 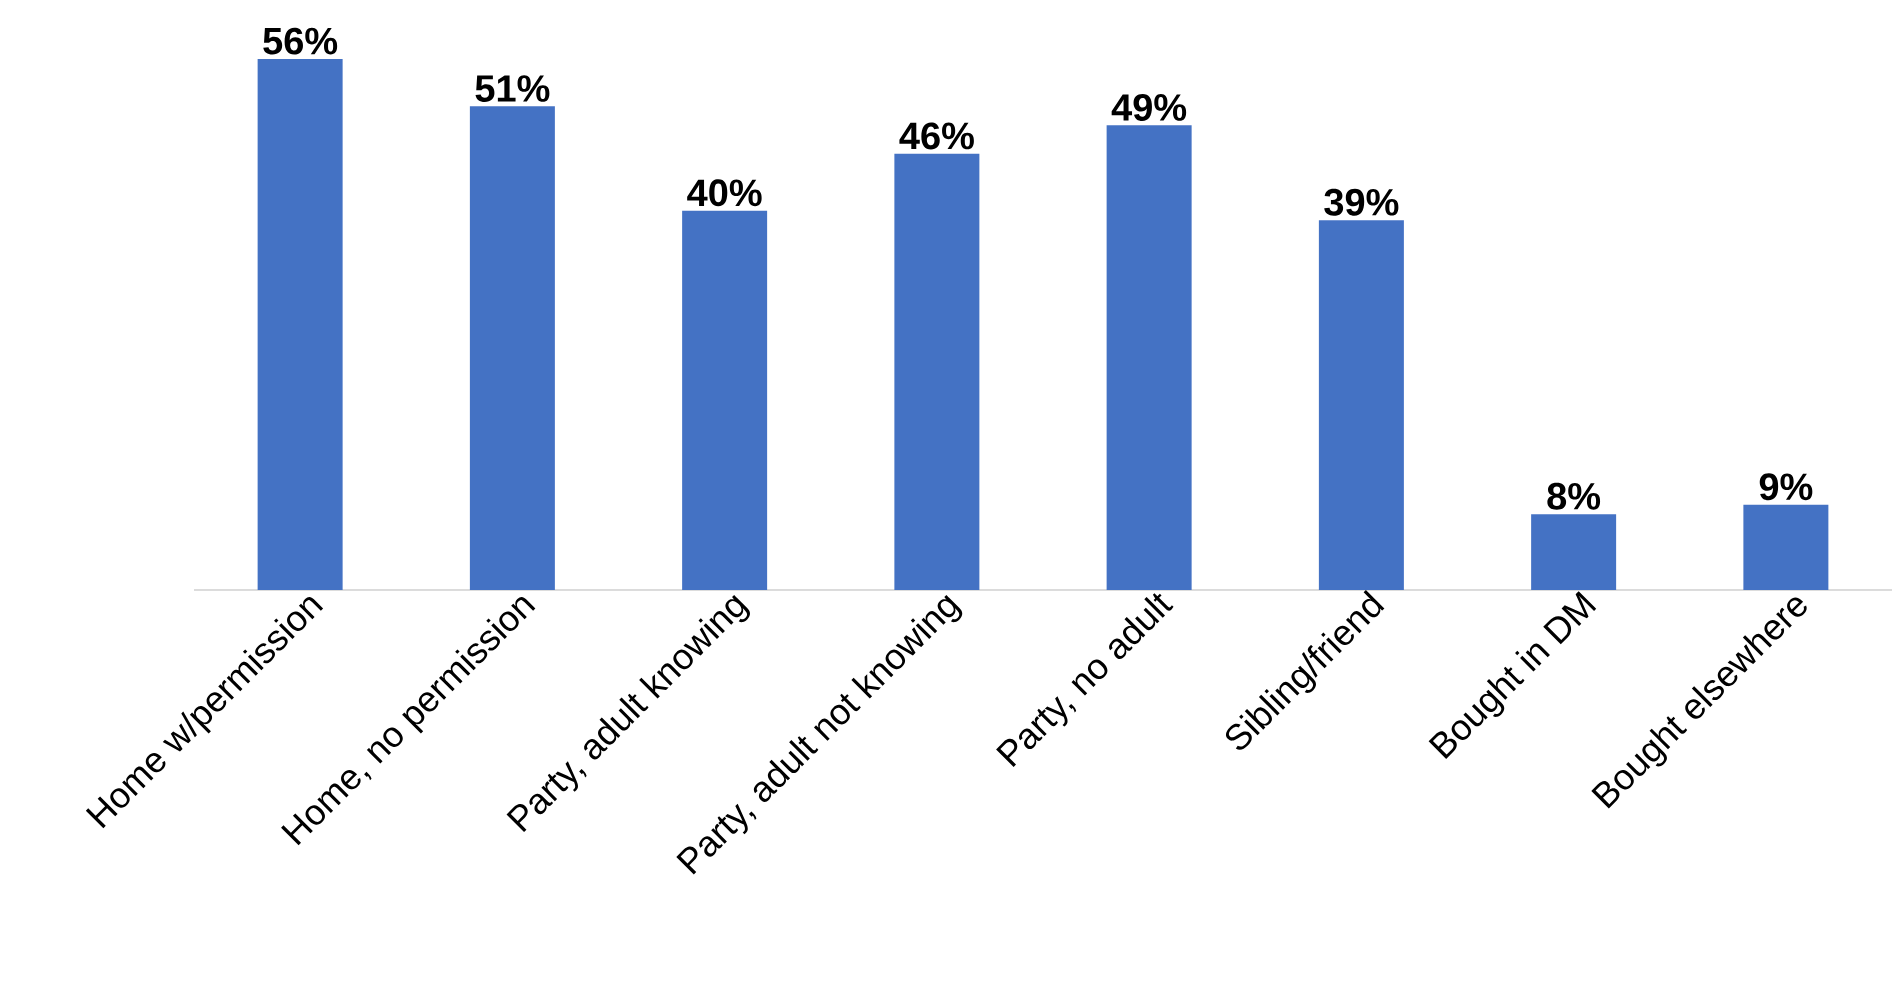 I want to click on data-label: 51%, so click(x=512, y=88).